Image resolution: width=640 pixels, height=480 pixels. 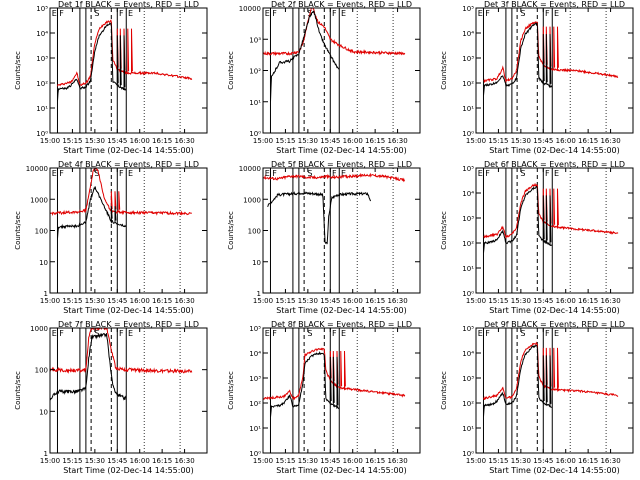 I want to click on y-tick-label: 1, so click(x=46, y=294).